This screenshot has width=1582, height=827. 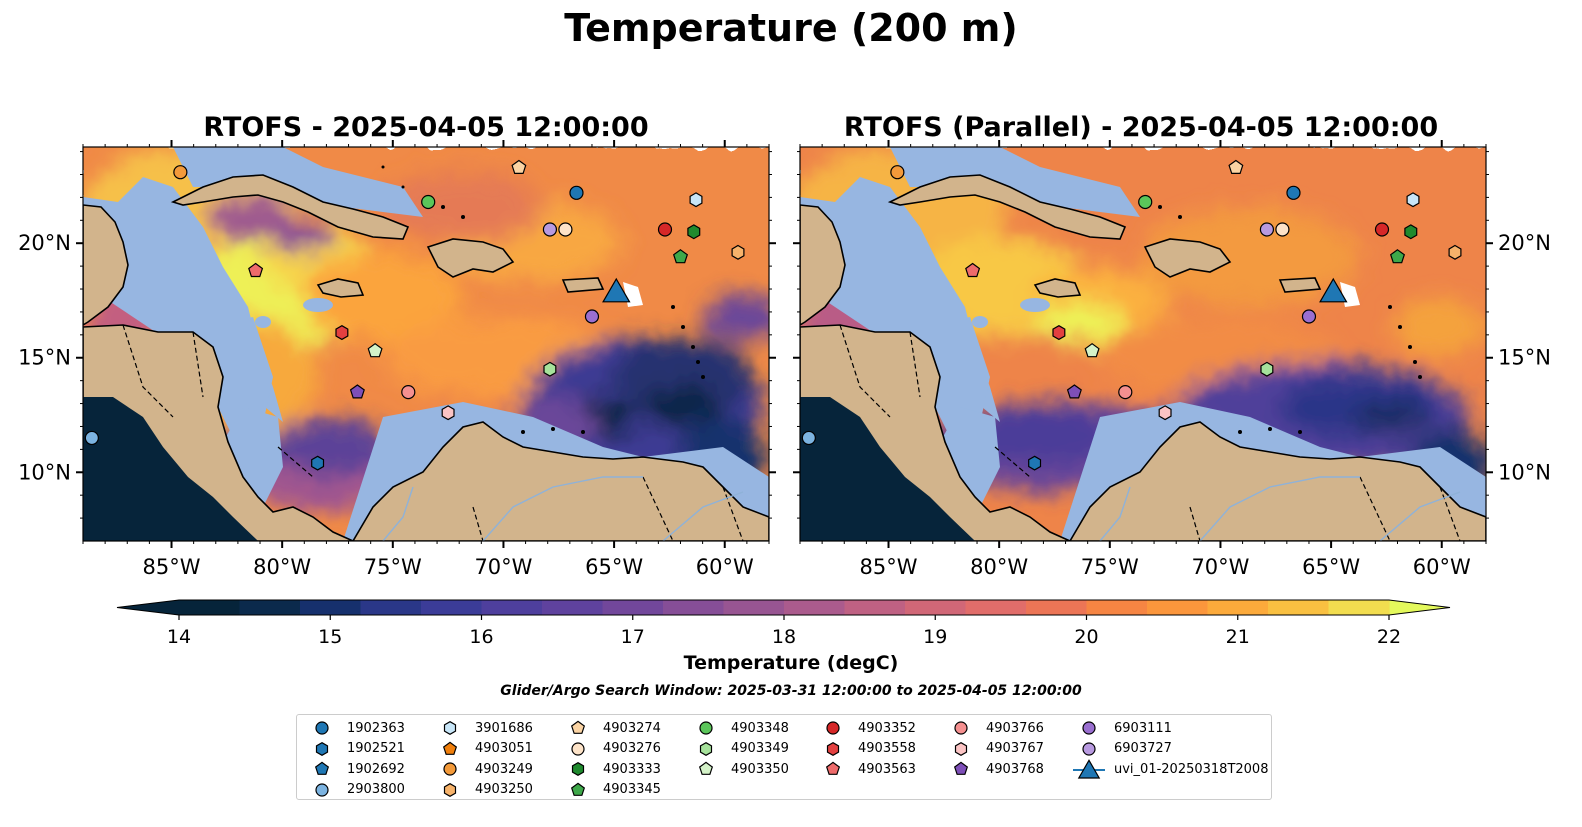 What do you see at coordinates (887, 728) in the screenshot?
I see `legend-label: 4903352` at bounding box center [887, 728].